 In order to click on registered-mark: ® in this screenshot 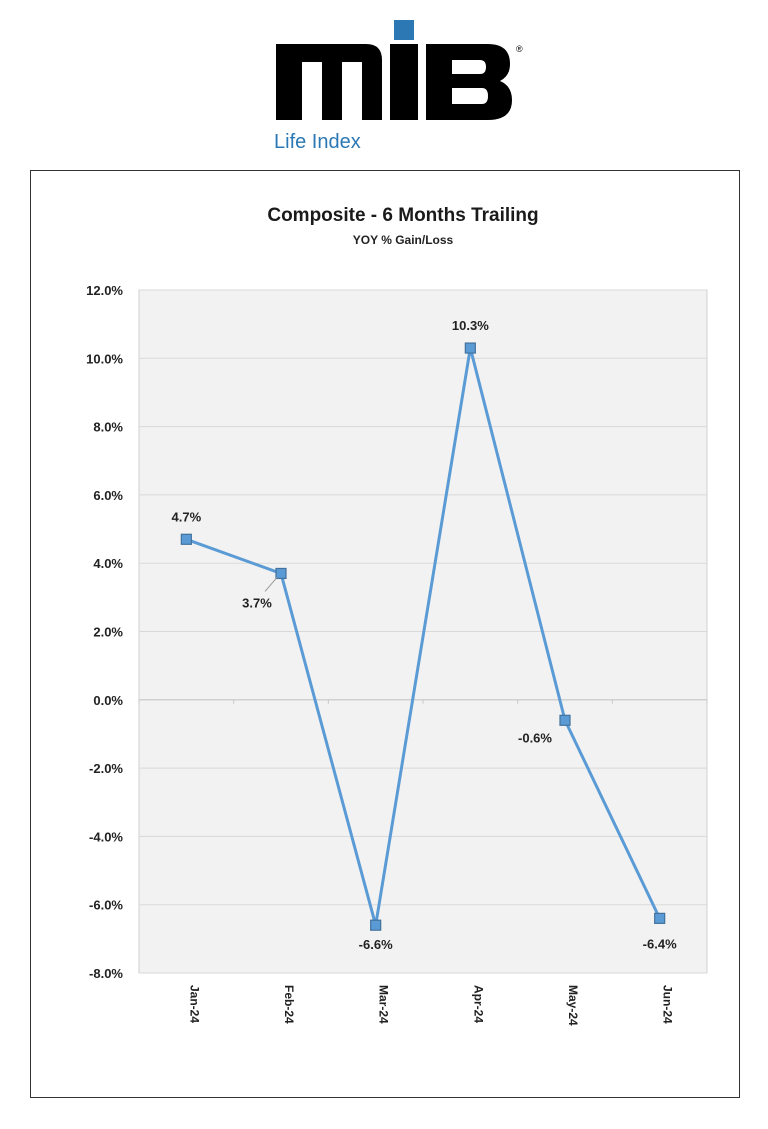, I will do `click(519, 49)`.